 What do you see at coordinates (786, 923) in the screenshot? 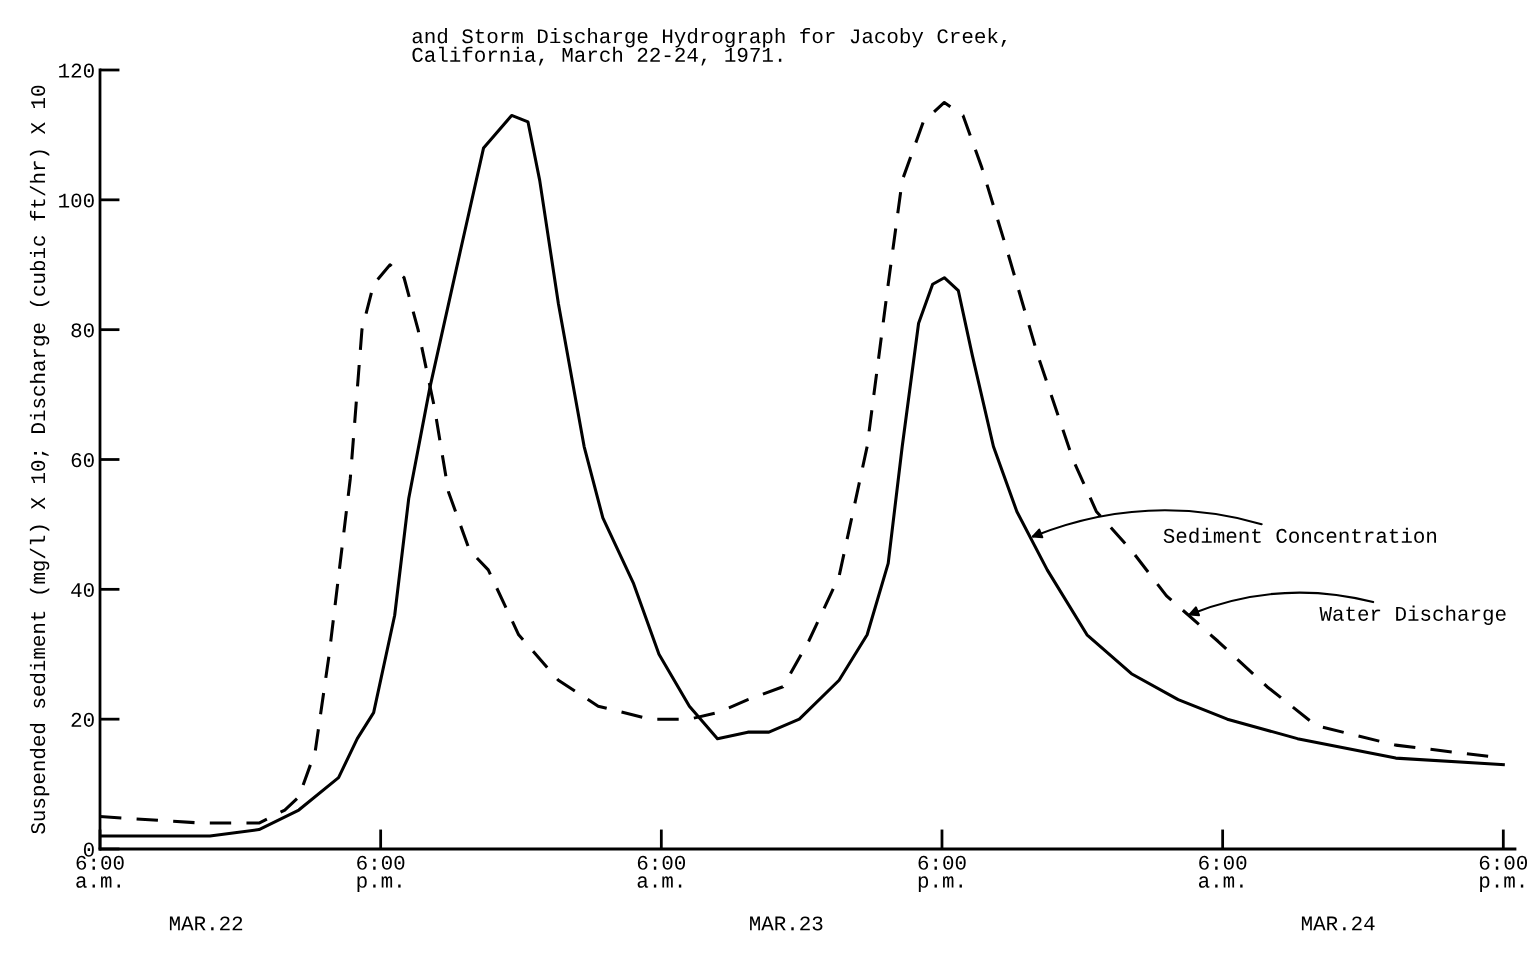
I see `text: MAR.23` at bounding box center [786, 923].